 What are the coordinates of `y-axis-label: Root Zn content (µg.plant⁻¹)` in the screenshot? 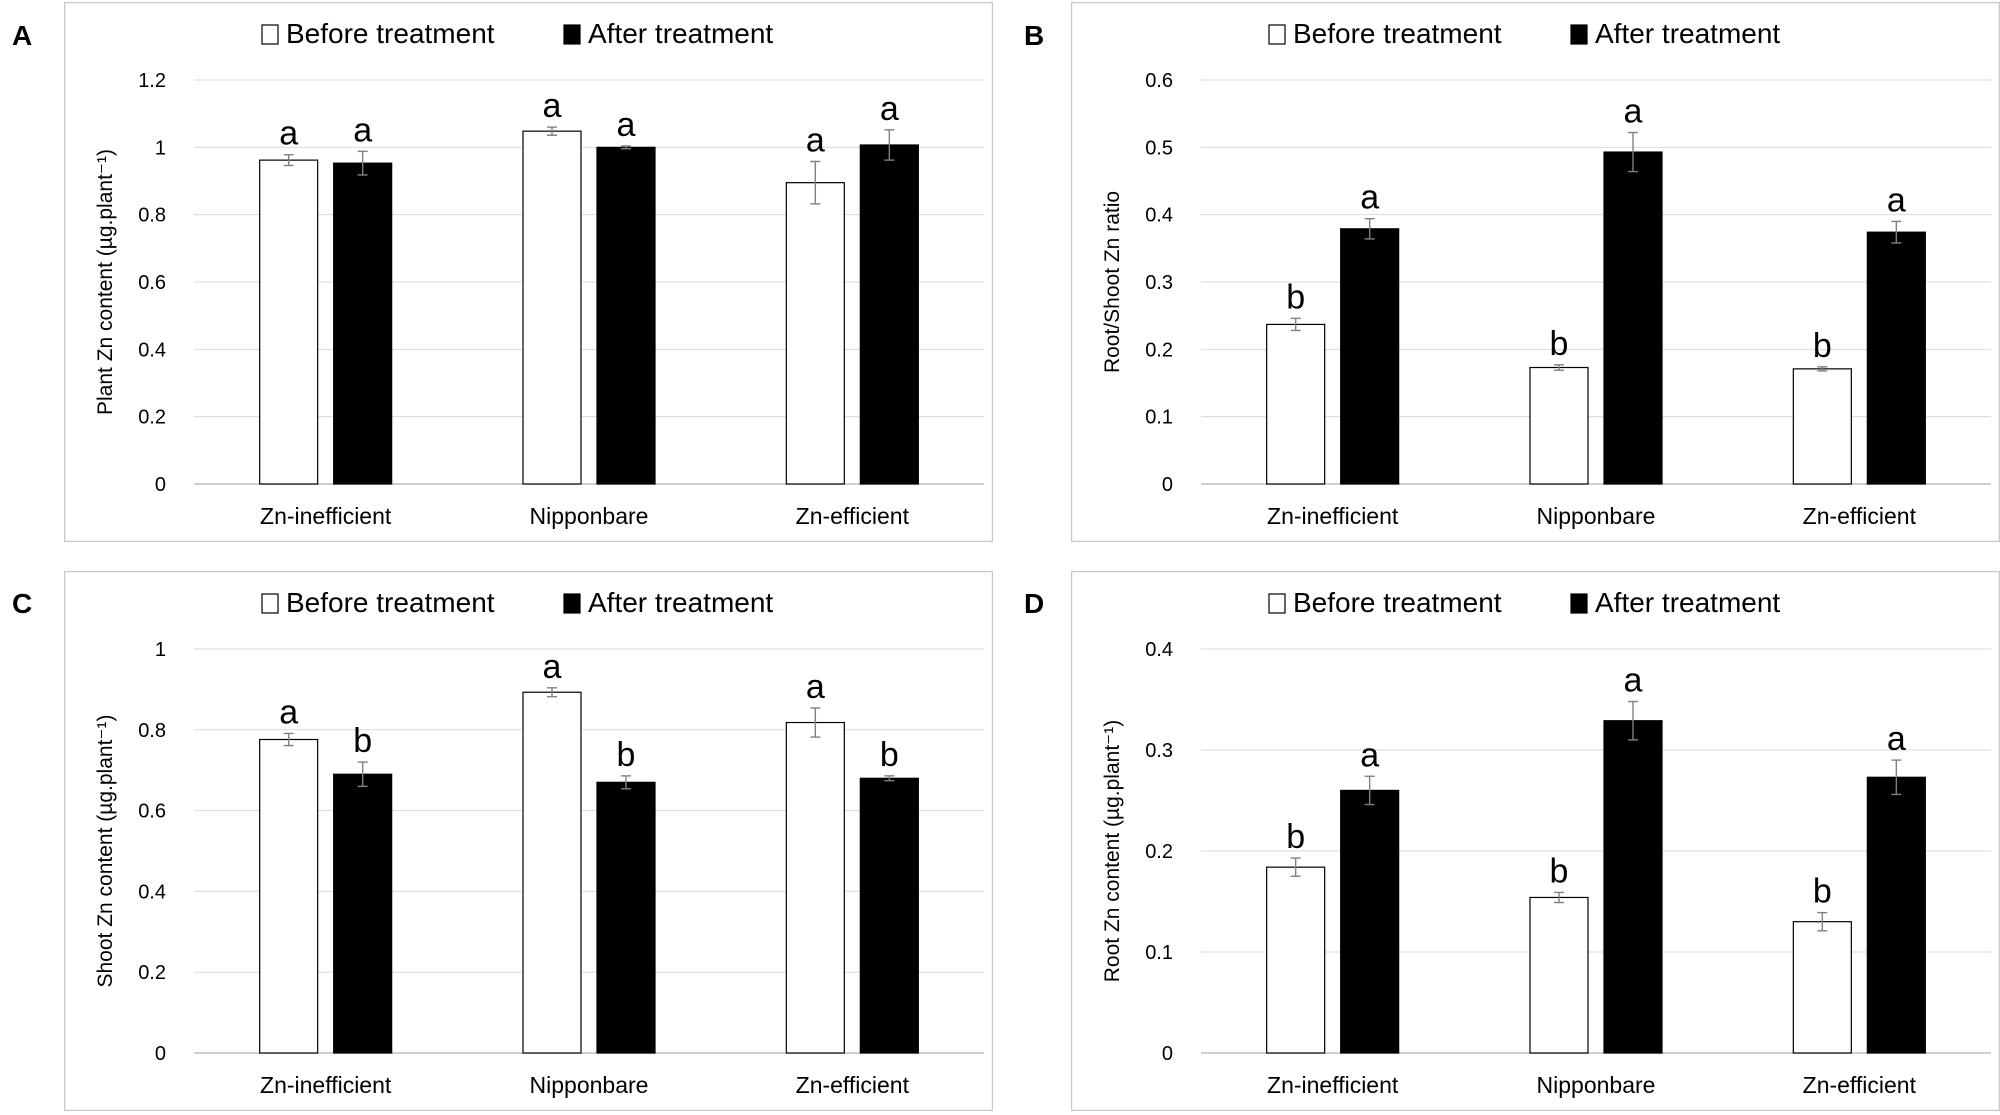 It's located at (1112, 851).